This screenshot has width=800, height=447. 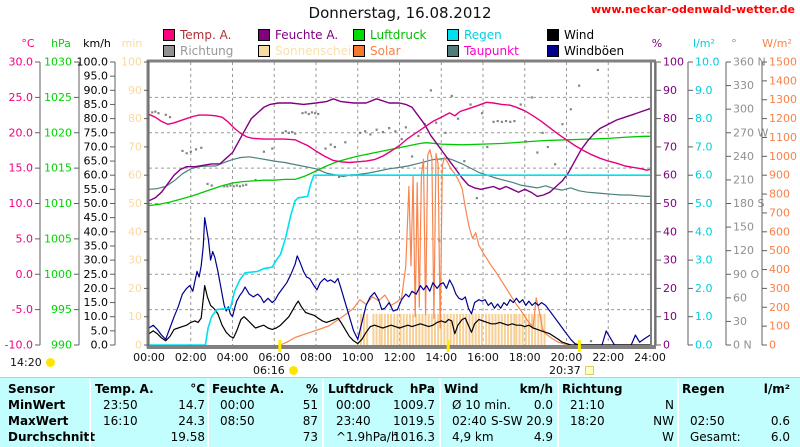 What do you see at coordinates (587, 421) in the screenshot?
I see `table-cell: 18:20` at bounding box center [587, 421].